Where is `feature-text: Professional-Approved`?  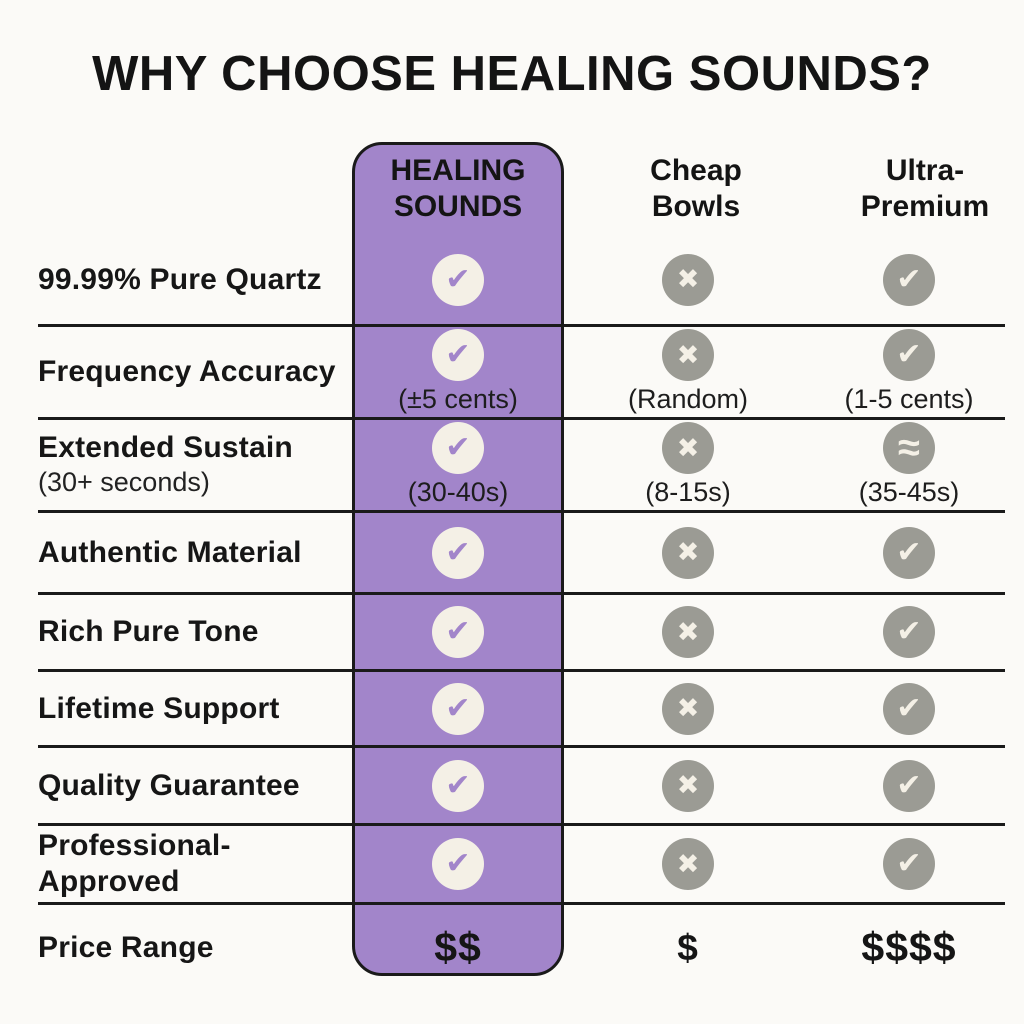
feature-text: Professional-Approved is located at coordinates (134, 863).